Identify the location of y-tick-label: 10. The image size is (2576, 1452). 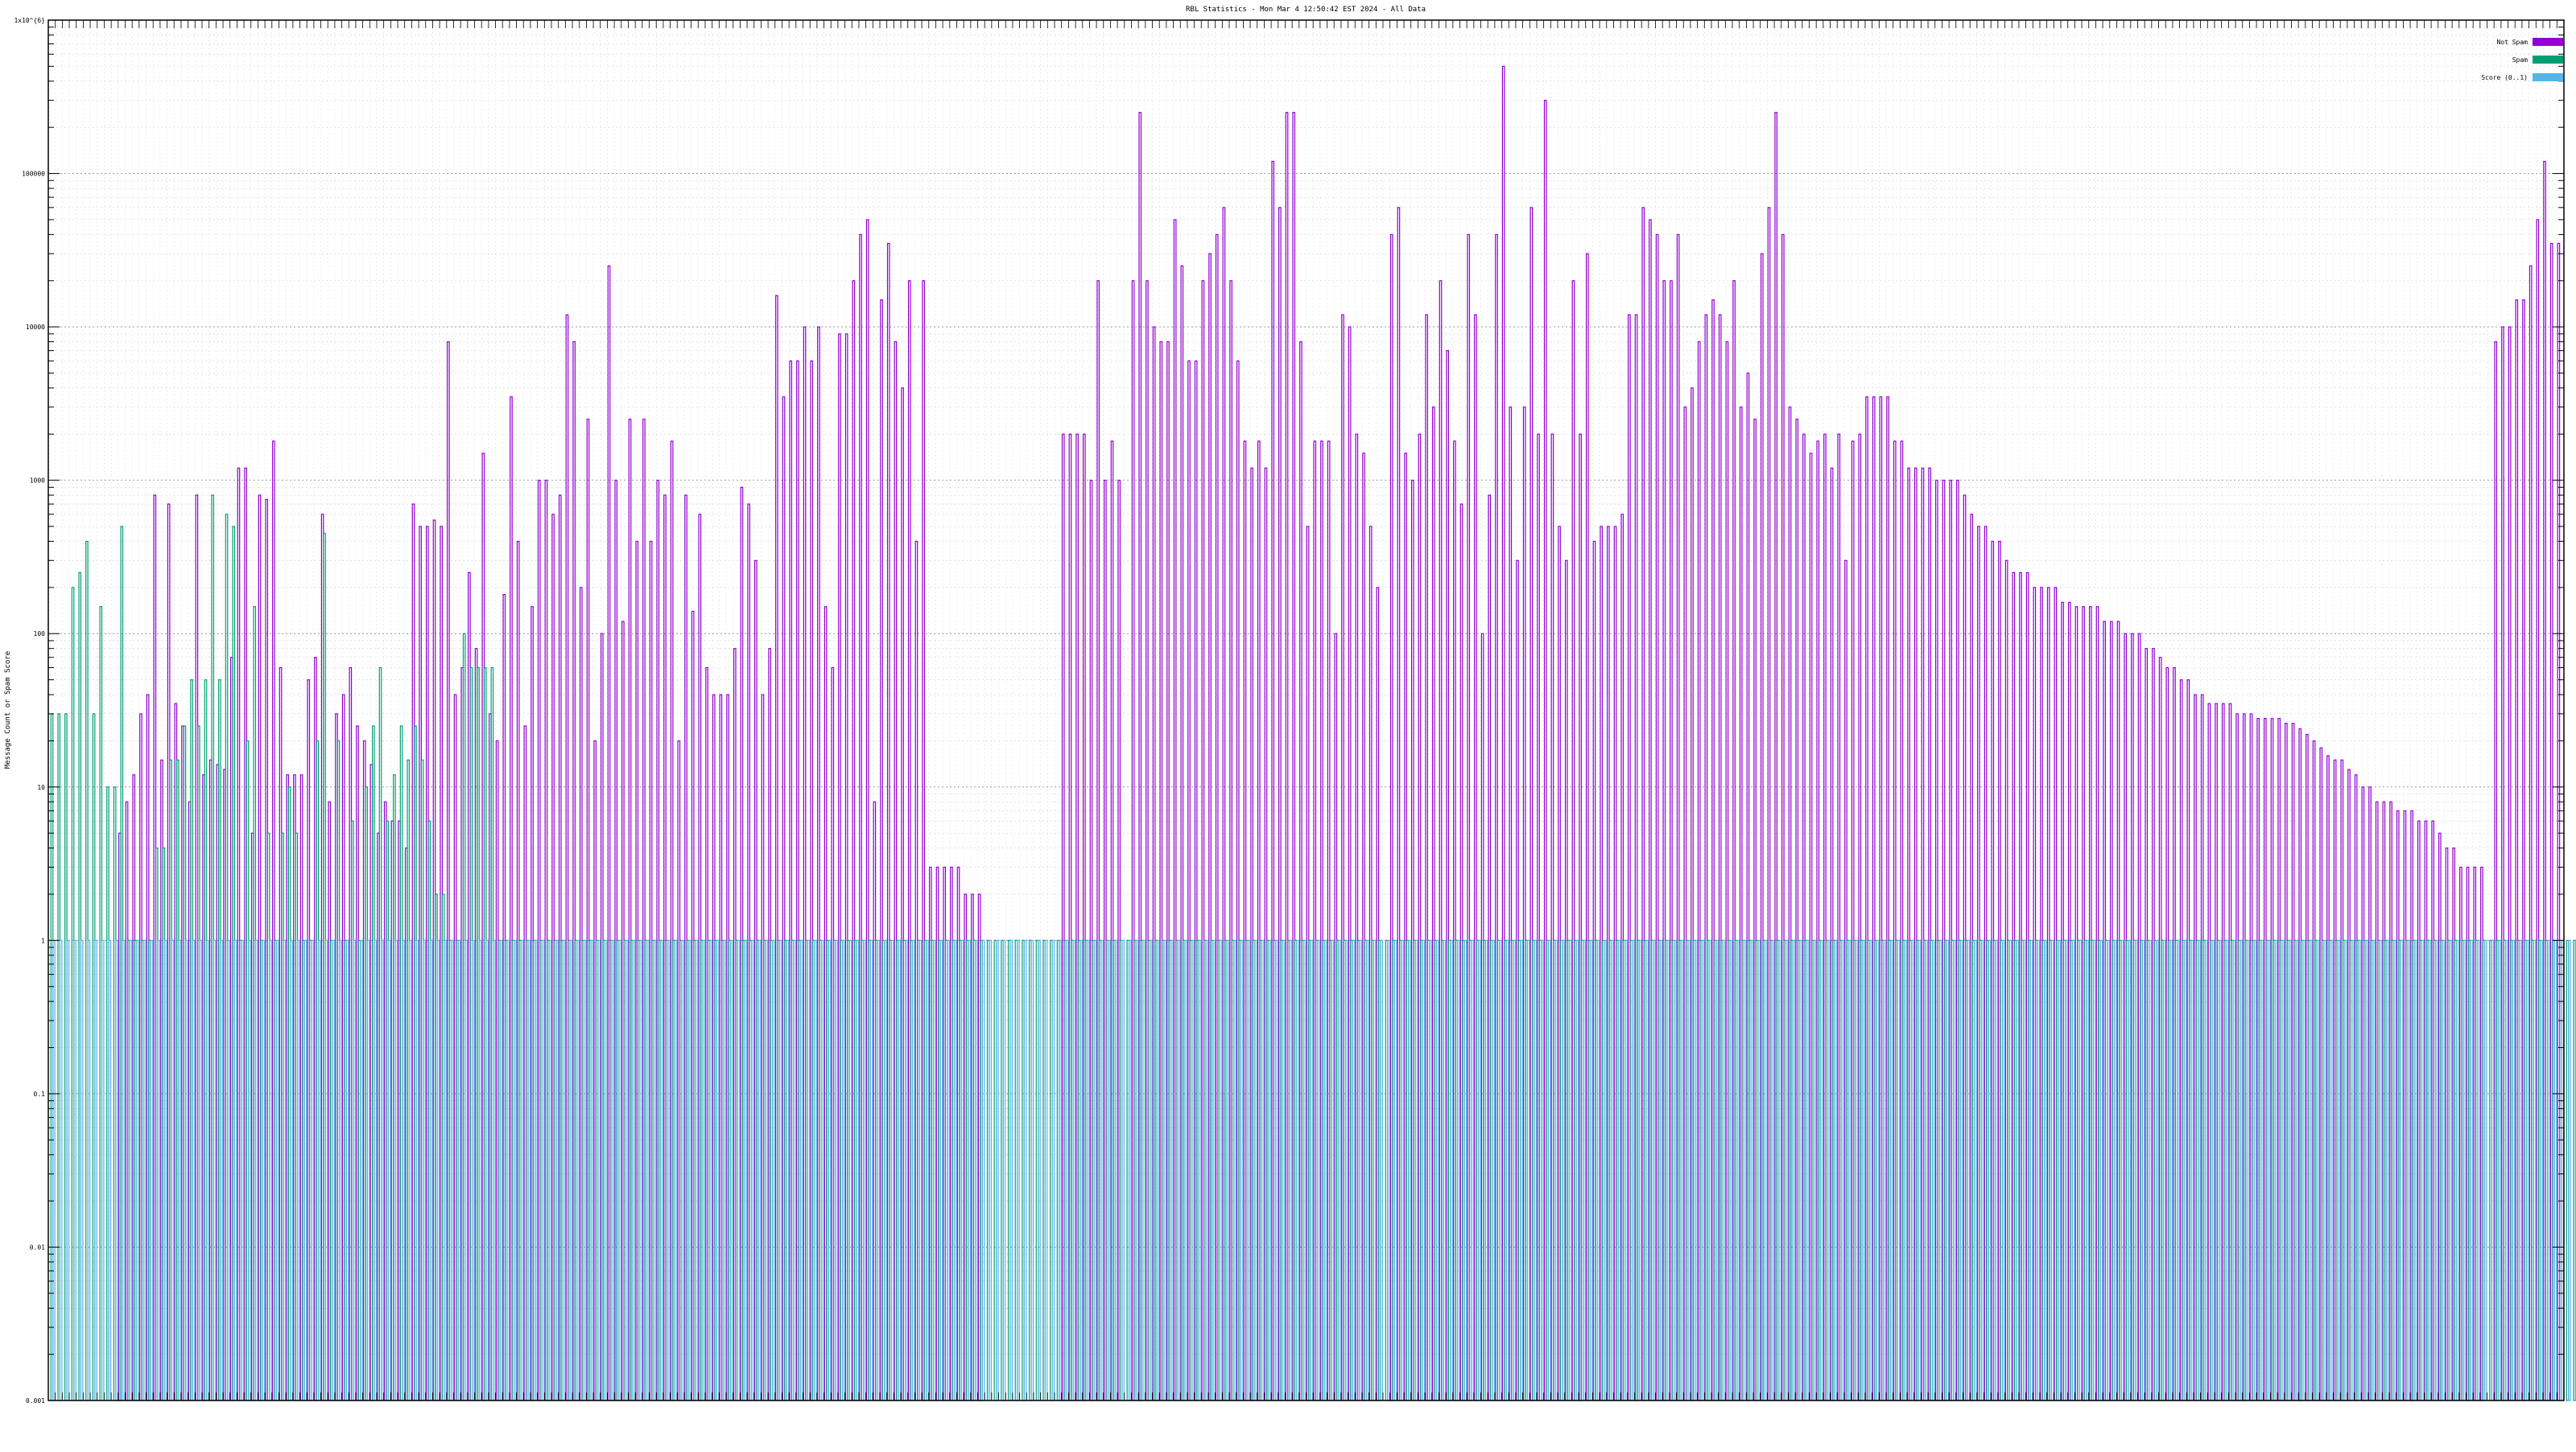
(41, 787).